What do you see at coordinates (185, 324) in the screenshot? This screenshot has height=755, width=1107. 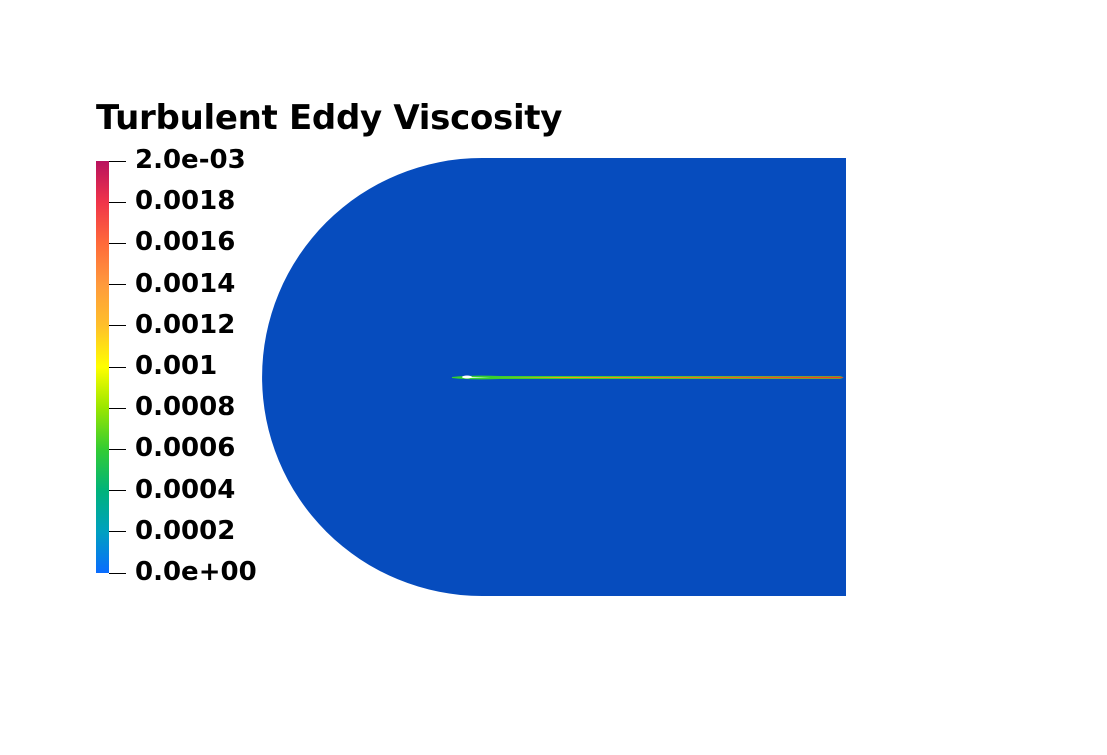 I see `colorbar-tick-label: 0.0012` at bounding box center [185, 324].